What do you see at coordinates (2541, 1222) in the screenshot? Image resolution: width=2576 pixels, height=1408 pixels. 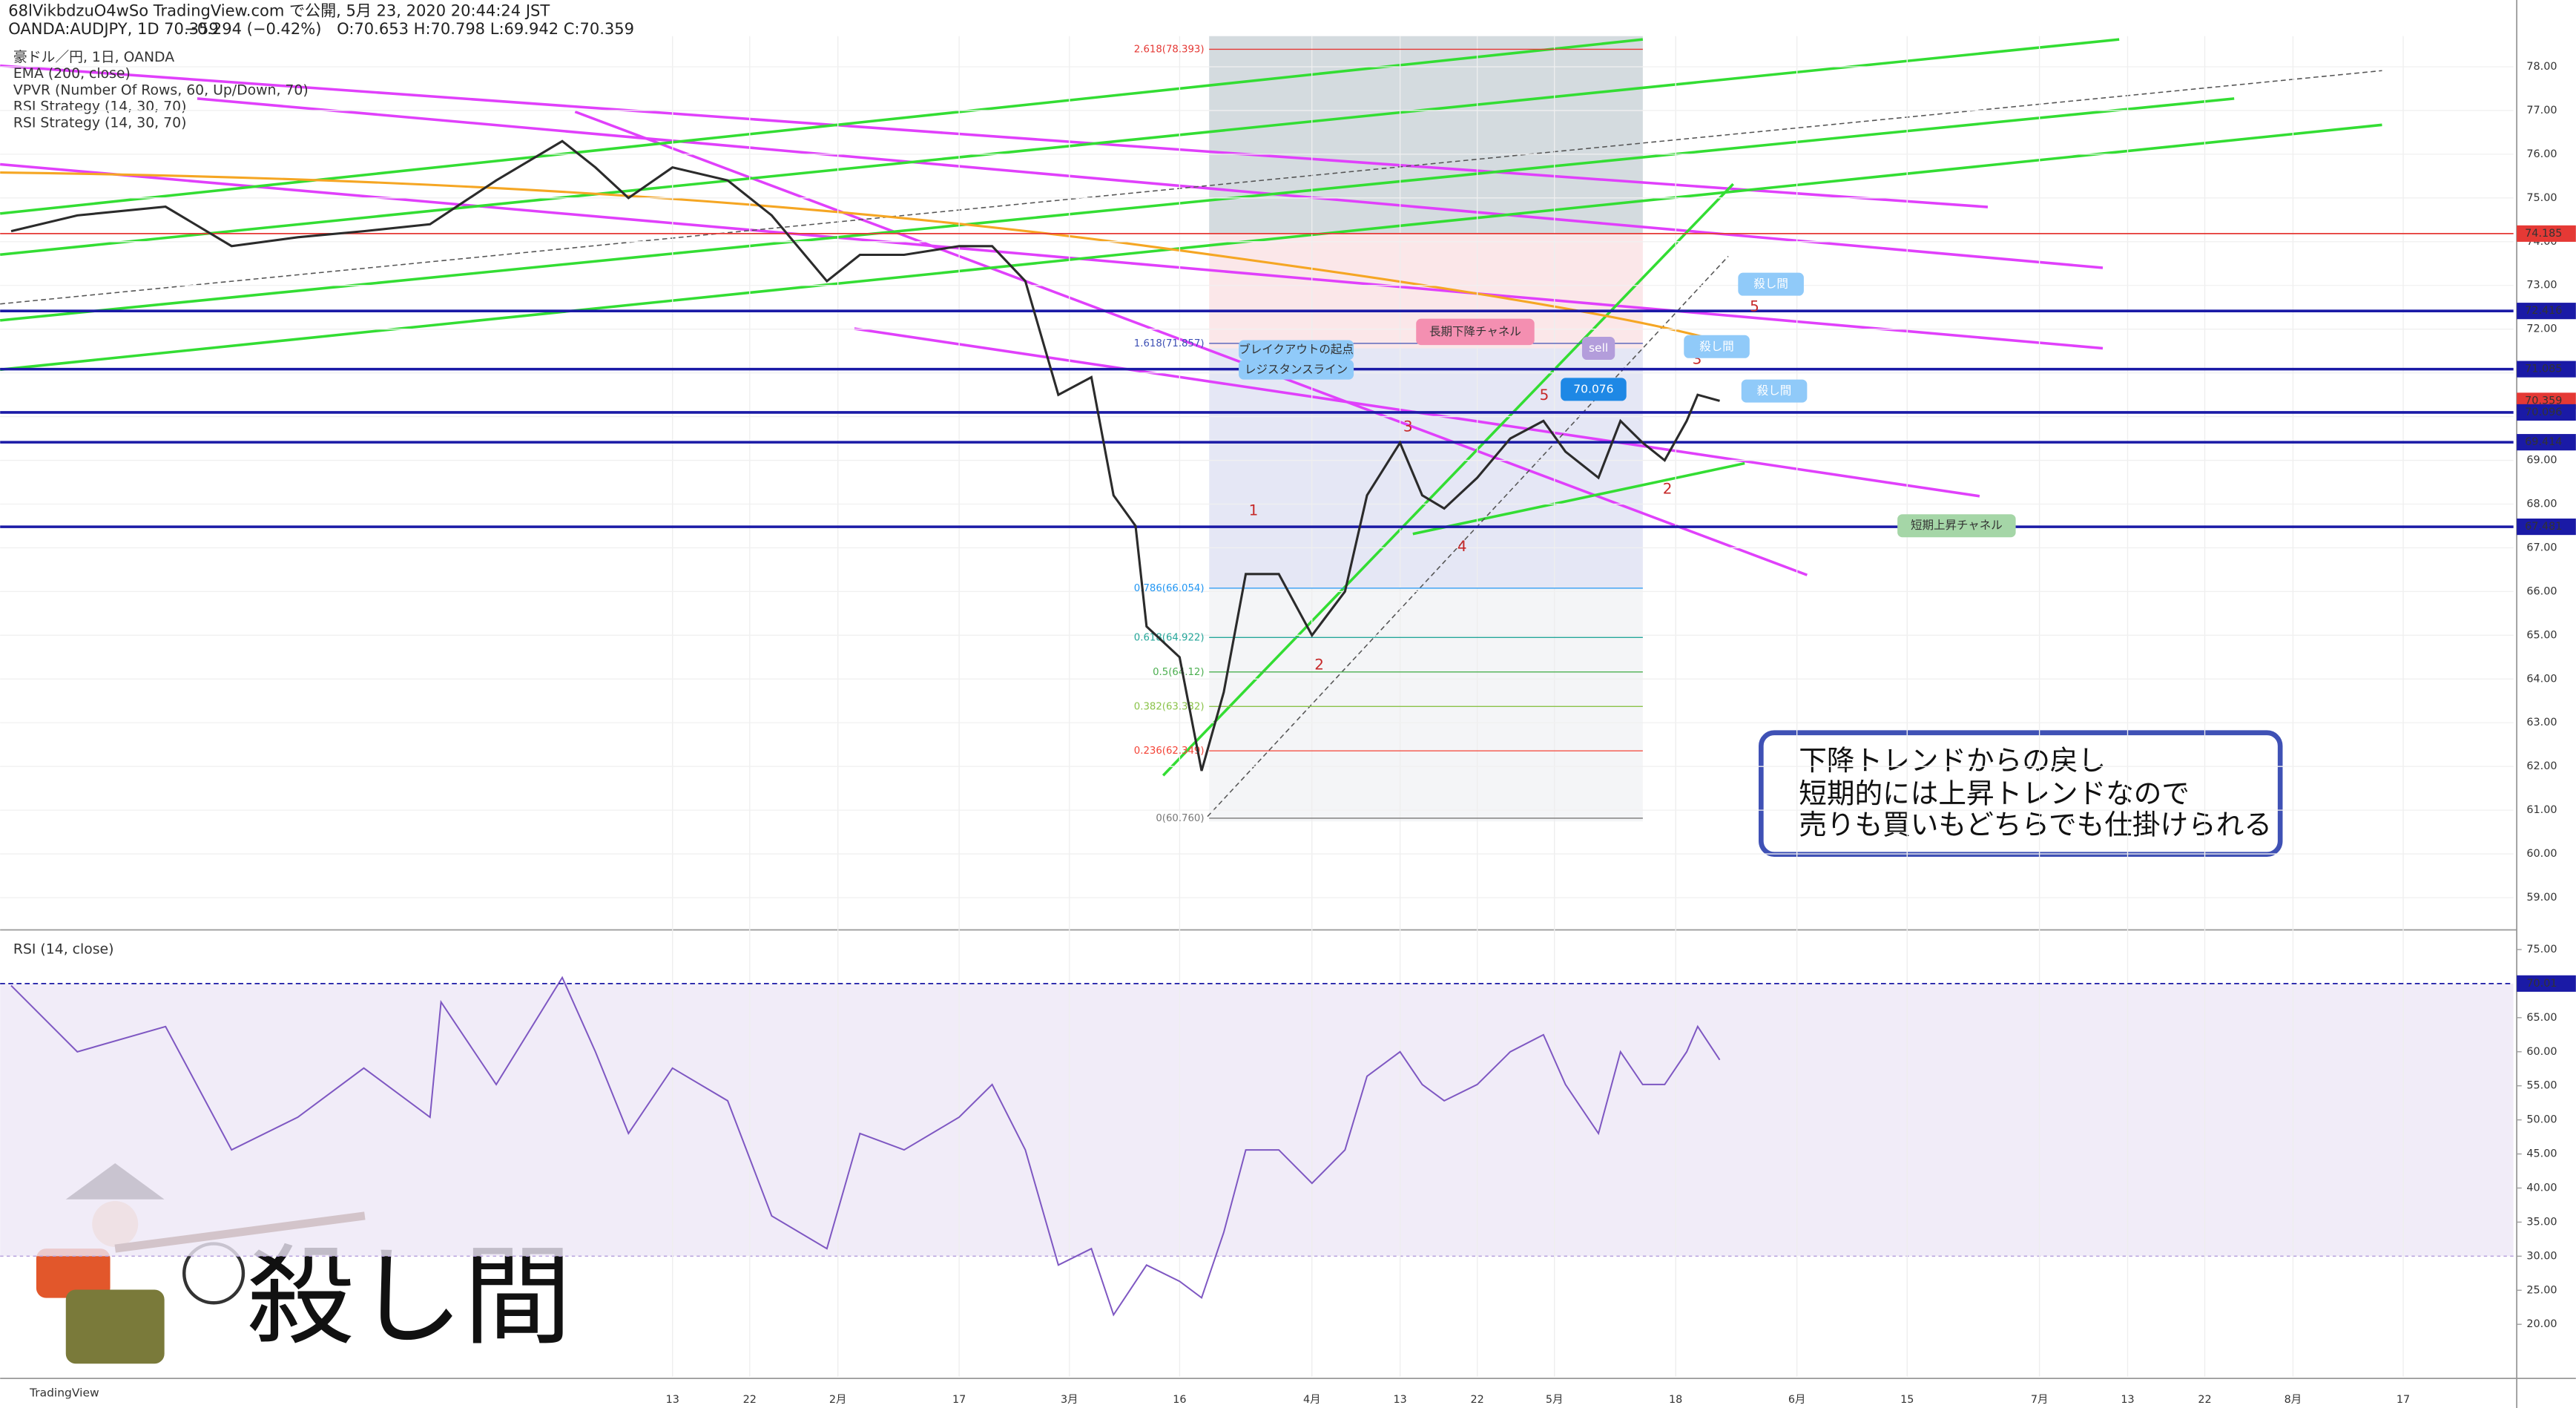 I see `y-tick-label: 35.00` at bounding box center [2541, 1222].